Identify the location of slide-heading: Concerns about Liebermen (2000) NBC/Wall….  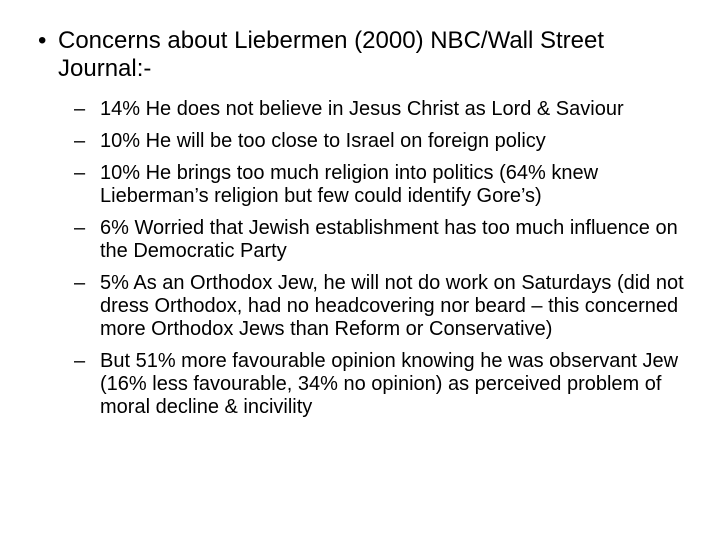
(331, 54).